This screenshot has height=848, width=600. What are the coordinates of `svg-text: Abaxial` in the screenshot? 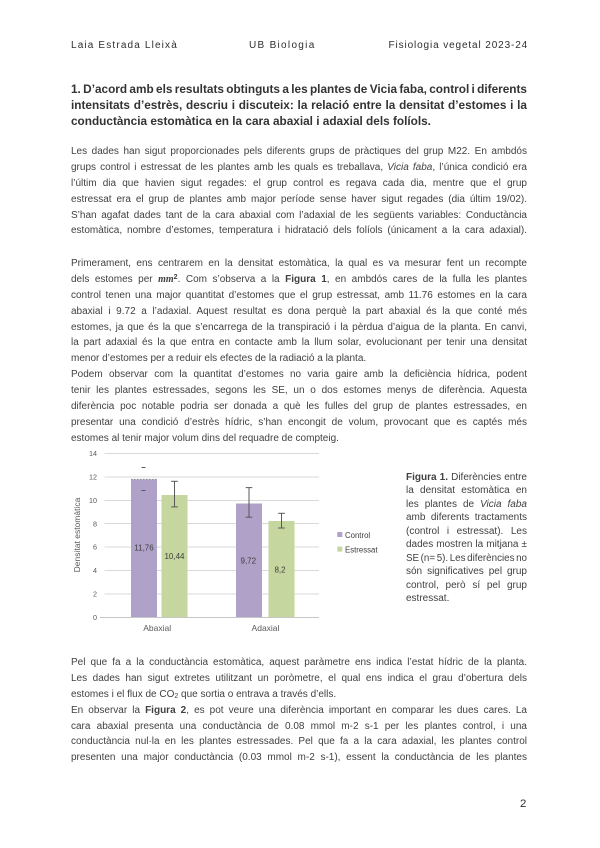 It's located at (157, 628).